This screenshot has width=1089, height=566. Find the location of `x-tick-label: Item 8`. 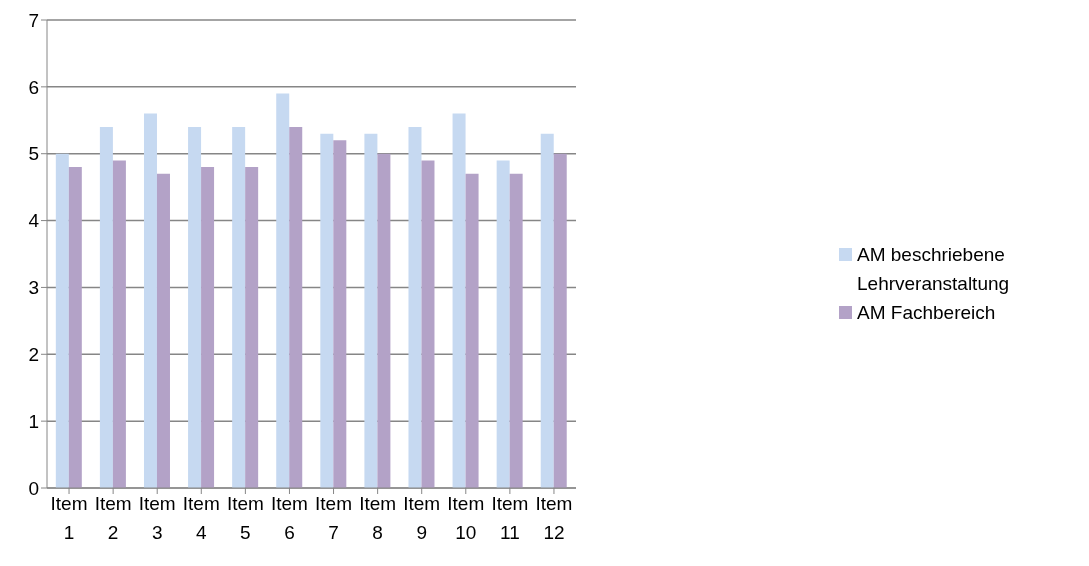

x-tick-label: Item 8 is located at coordinates (378, 518).